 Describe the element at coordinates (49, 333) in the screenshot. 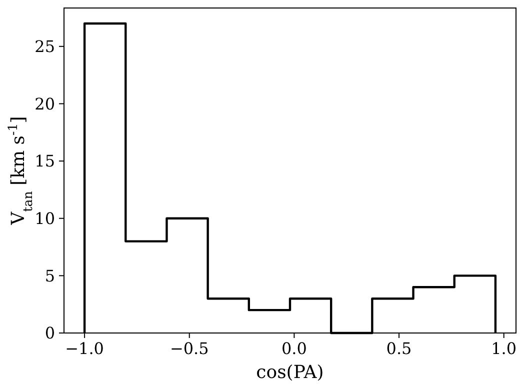

I see `y-tick-label: 0` at that location.